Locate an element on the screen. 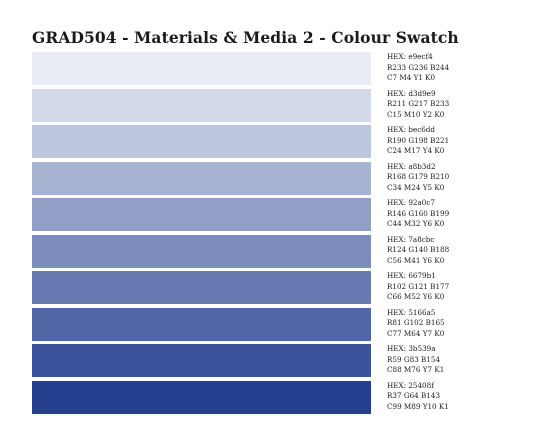  swatch-row: HEX: 25408f R37 G64 B143 C99 M89 Y10 K1 is located at coordinates (262, 399).